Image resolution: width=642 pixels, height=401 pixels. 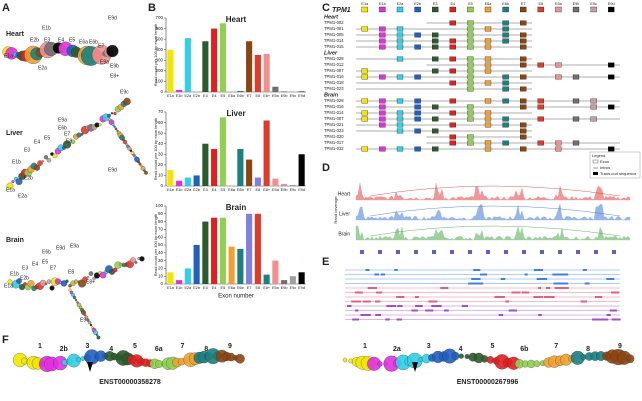 What do you see at coordinates (196, 288) in the screenshot?
I see `x-tick-label: E2b` at bounding box center [196, 288].